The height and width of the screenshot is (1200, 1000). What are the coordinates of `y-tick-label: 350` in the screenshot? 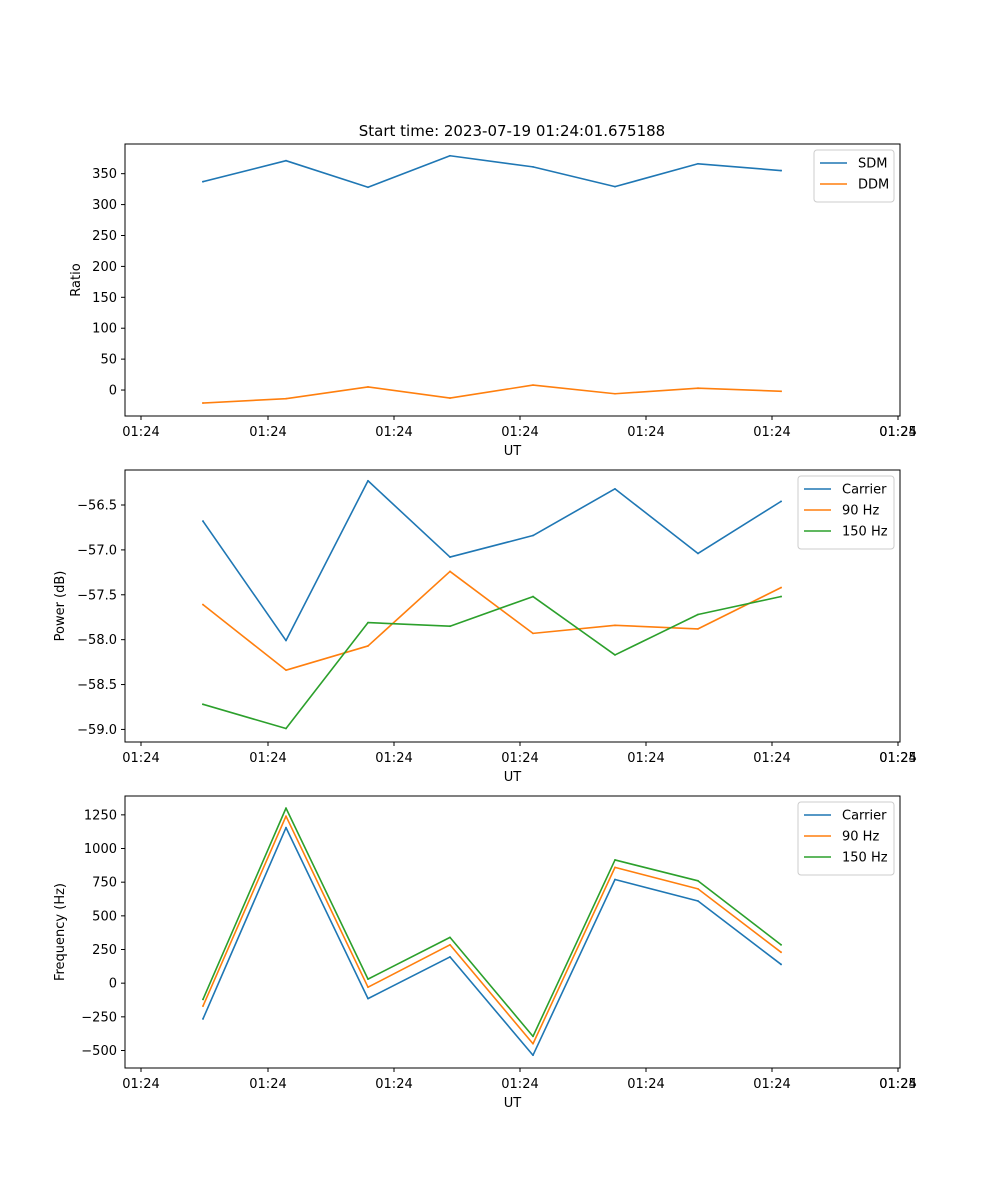 It's located at (104, 174).